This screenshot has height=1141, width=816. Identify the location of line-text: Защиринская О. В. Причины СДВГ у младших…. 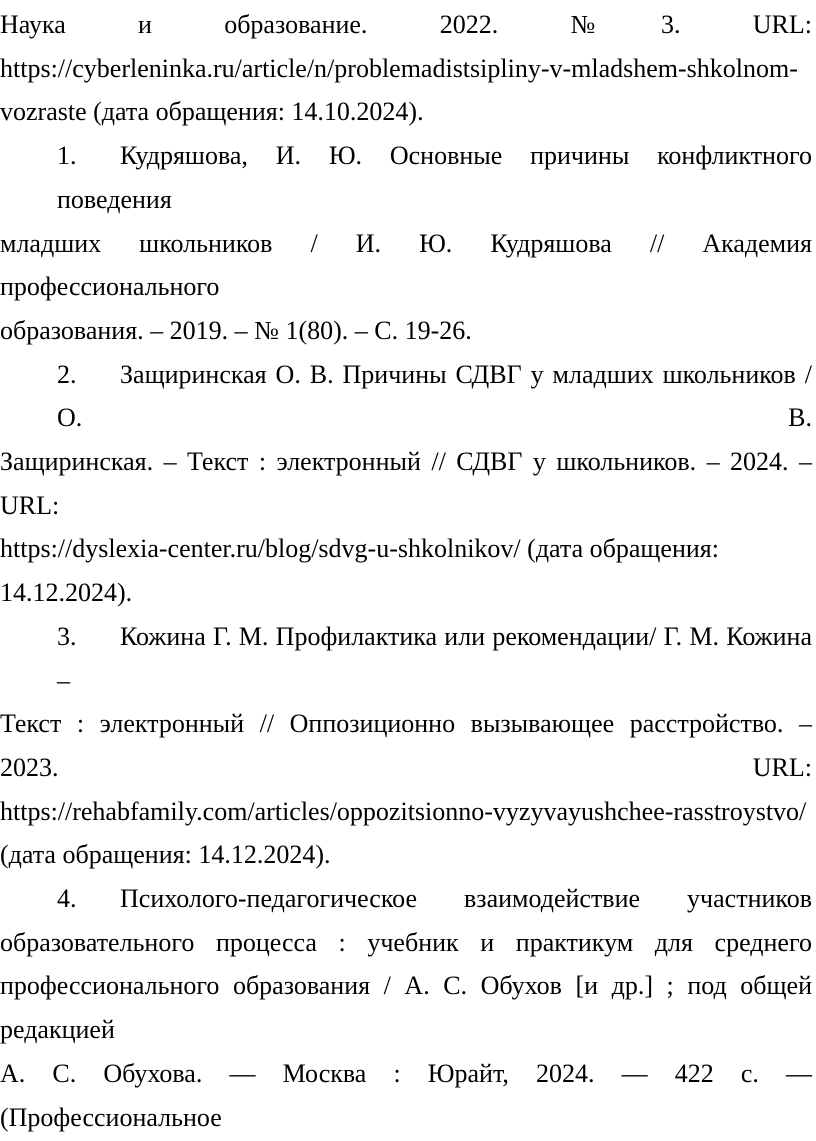
(434, 396).